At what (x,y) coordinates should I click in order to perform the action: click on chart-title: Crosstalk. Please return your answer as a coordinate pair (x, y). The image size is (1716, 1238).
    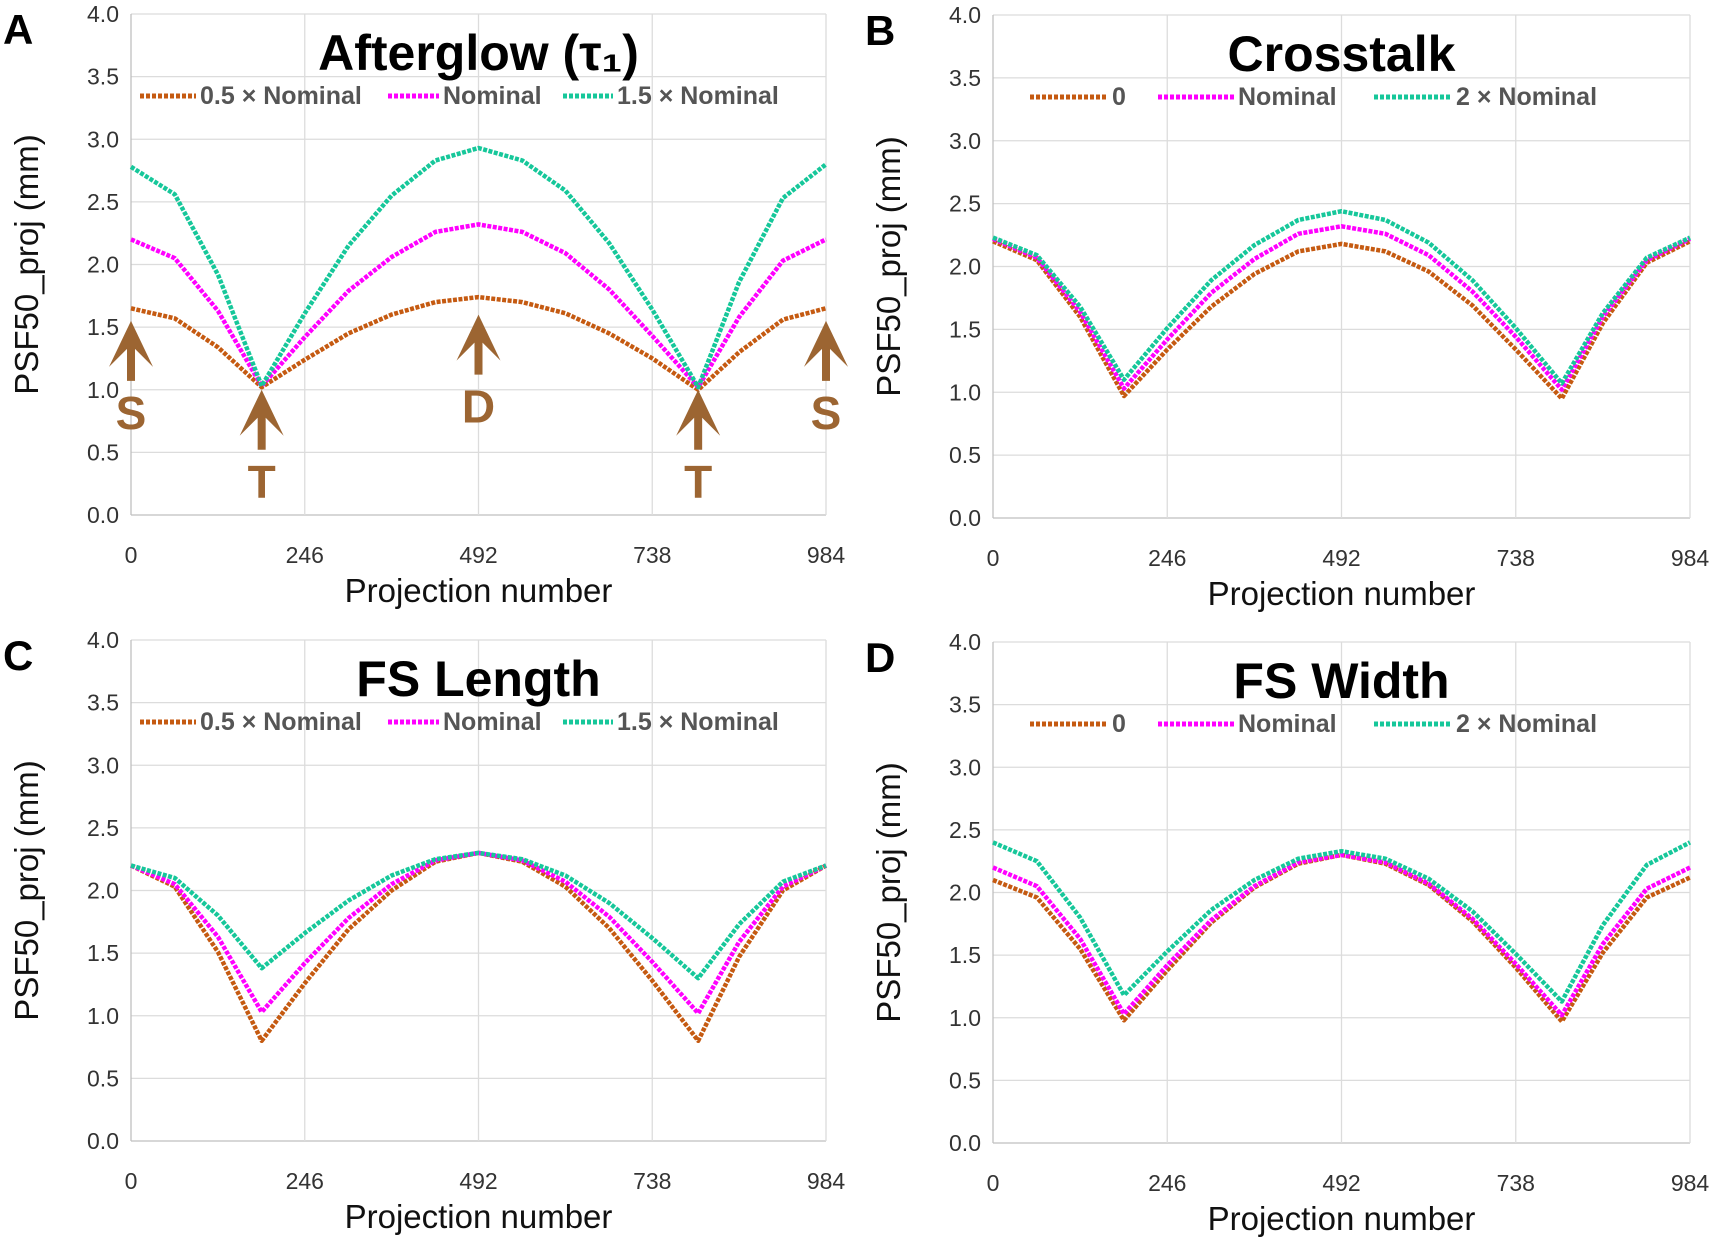
    Looking at the image, I should click on (1342, 54).